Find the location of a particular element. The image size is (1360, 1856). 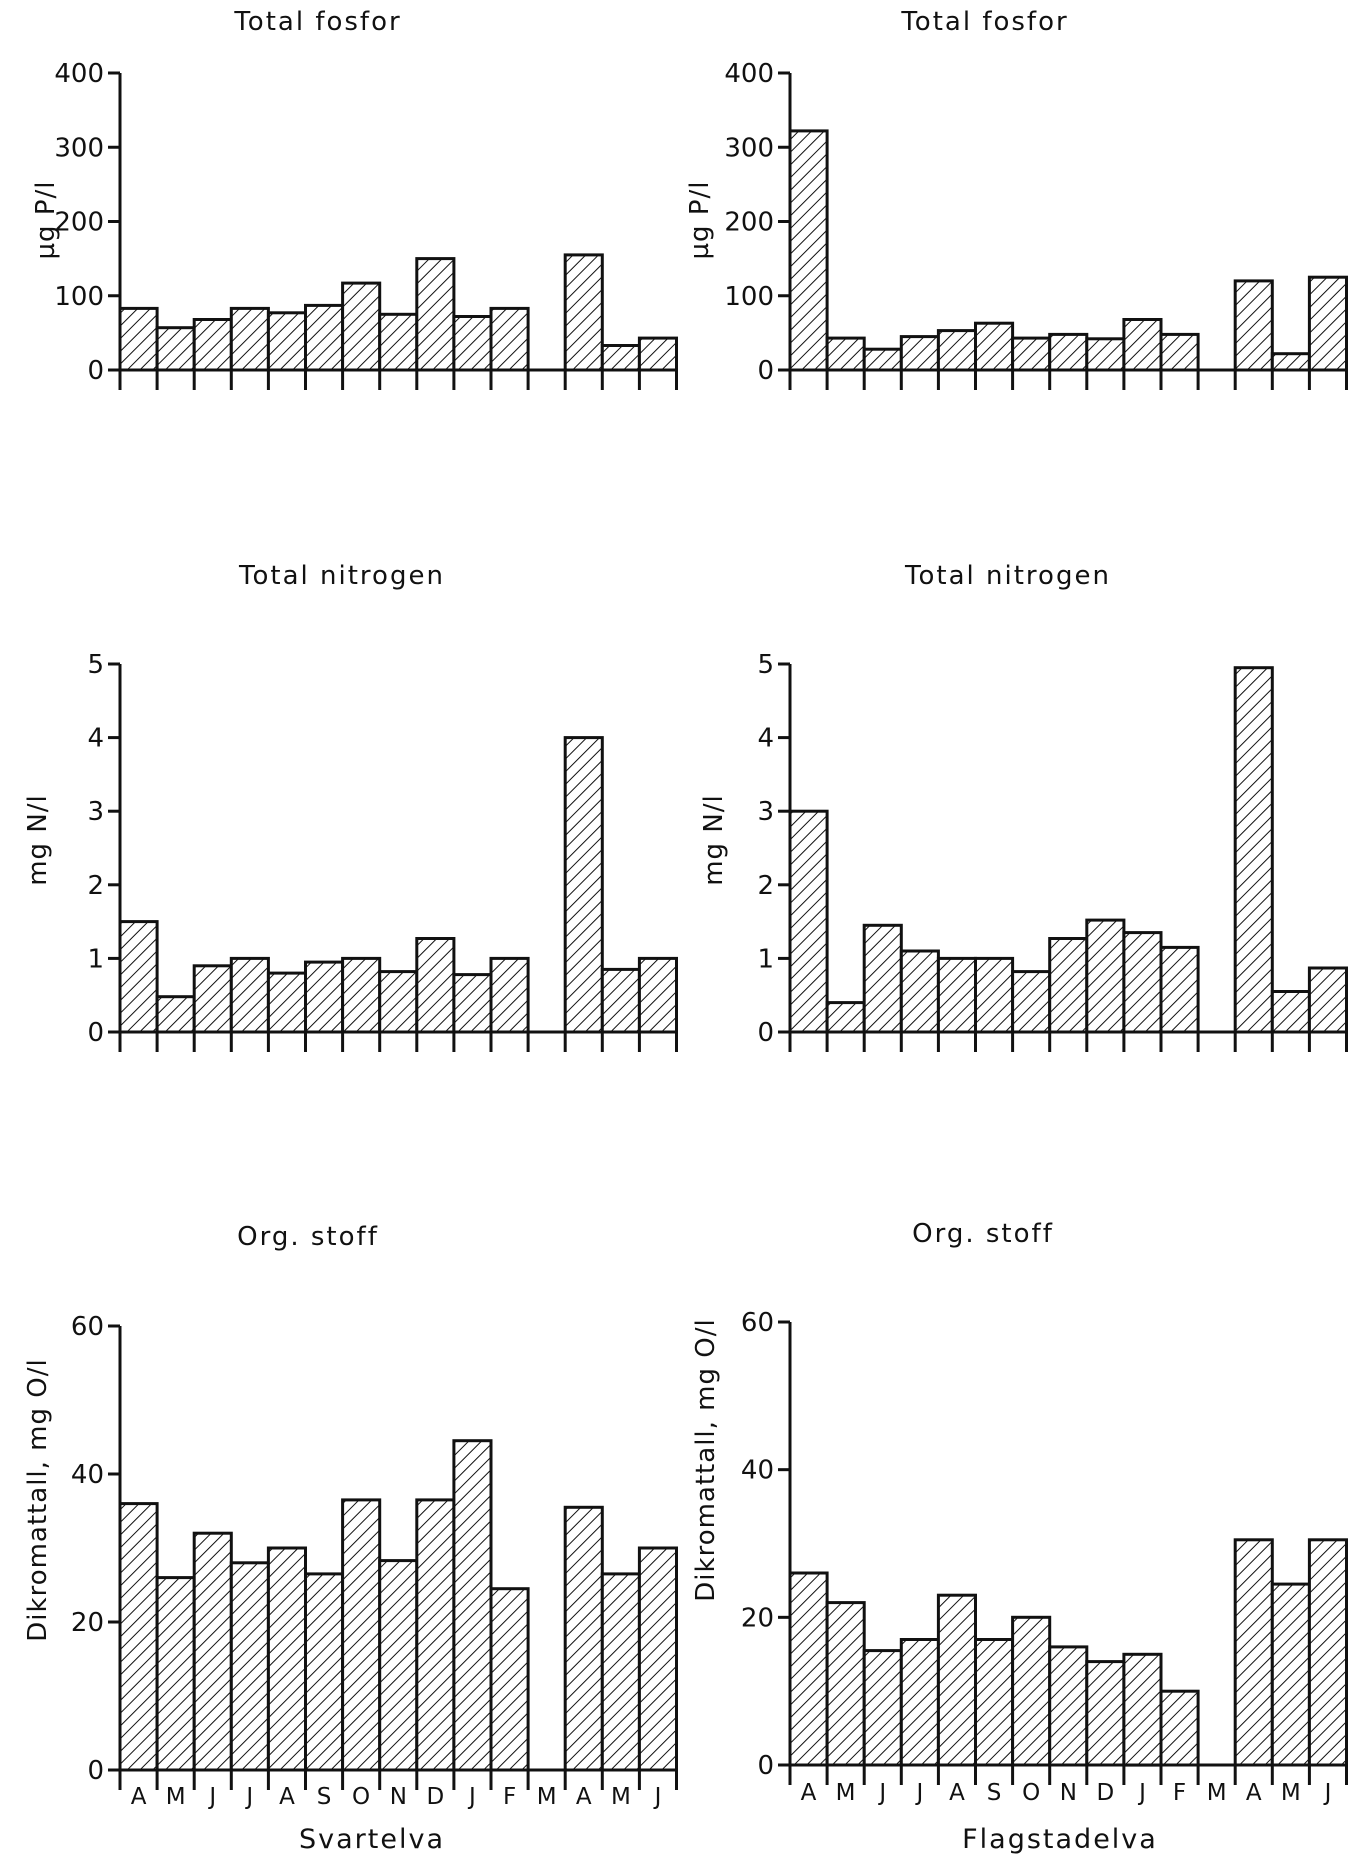

y-axis-label: mg N/l is located at coordinates (714, 840).